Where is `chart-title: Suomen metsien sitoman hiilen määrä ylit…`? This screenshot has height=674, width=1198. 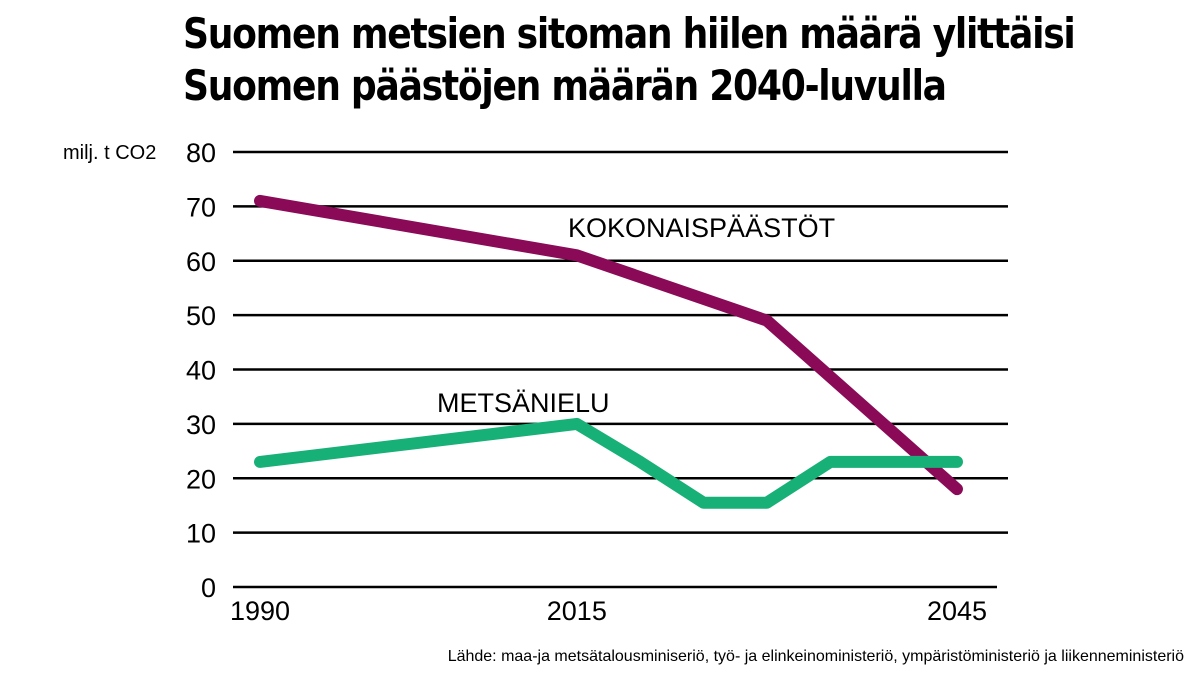 chart-title: Suomen metsien sitoman hiilen määrä ylit… is located at coordinates (629, 60).